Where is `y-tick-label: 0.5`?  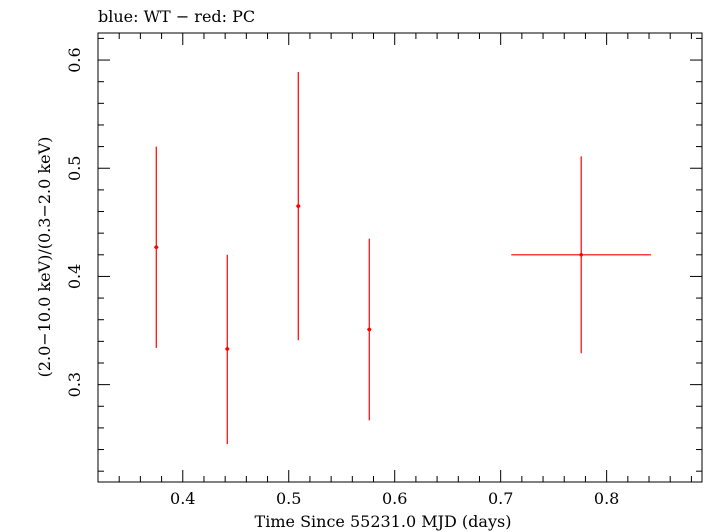
y-tick-label: 0.5 is located at coordinates (74, 168).